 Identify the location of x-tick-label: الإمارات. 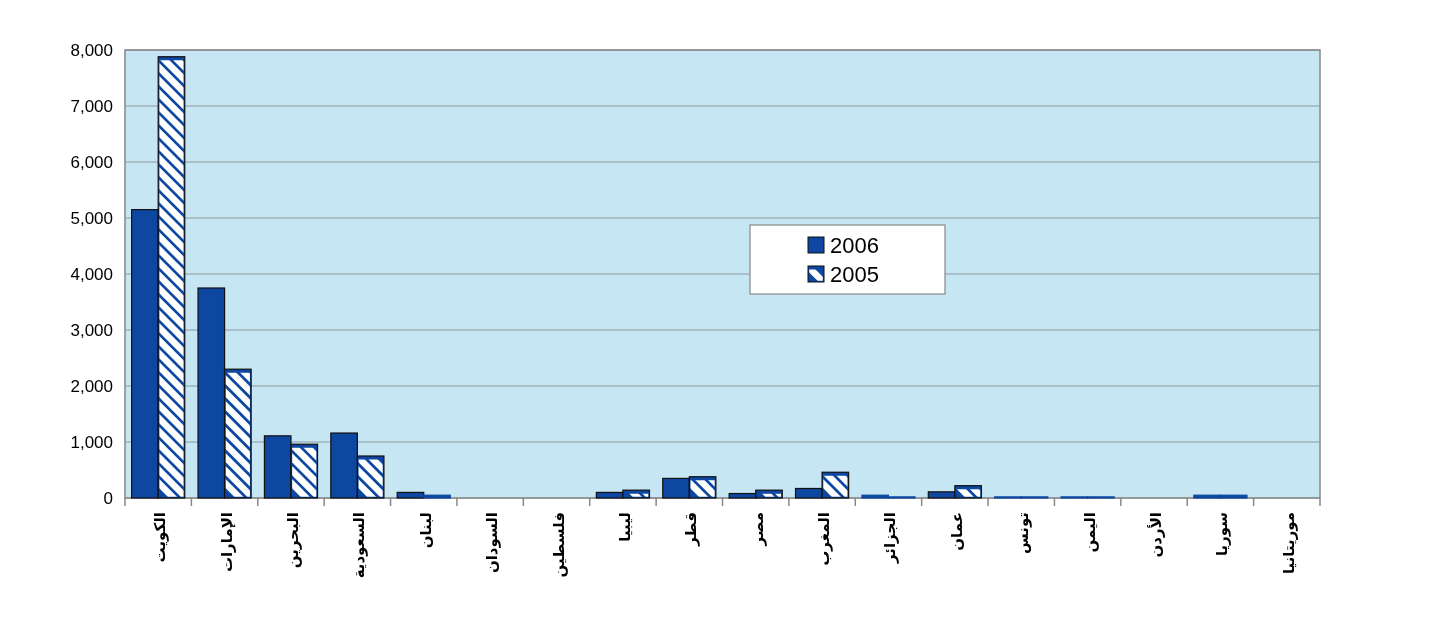
(226, 542).